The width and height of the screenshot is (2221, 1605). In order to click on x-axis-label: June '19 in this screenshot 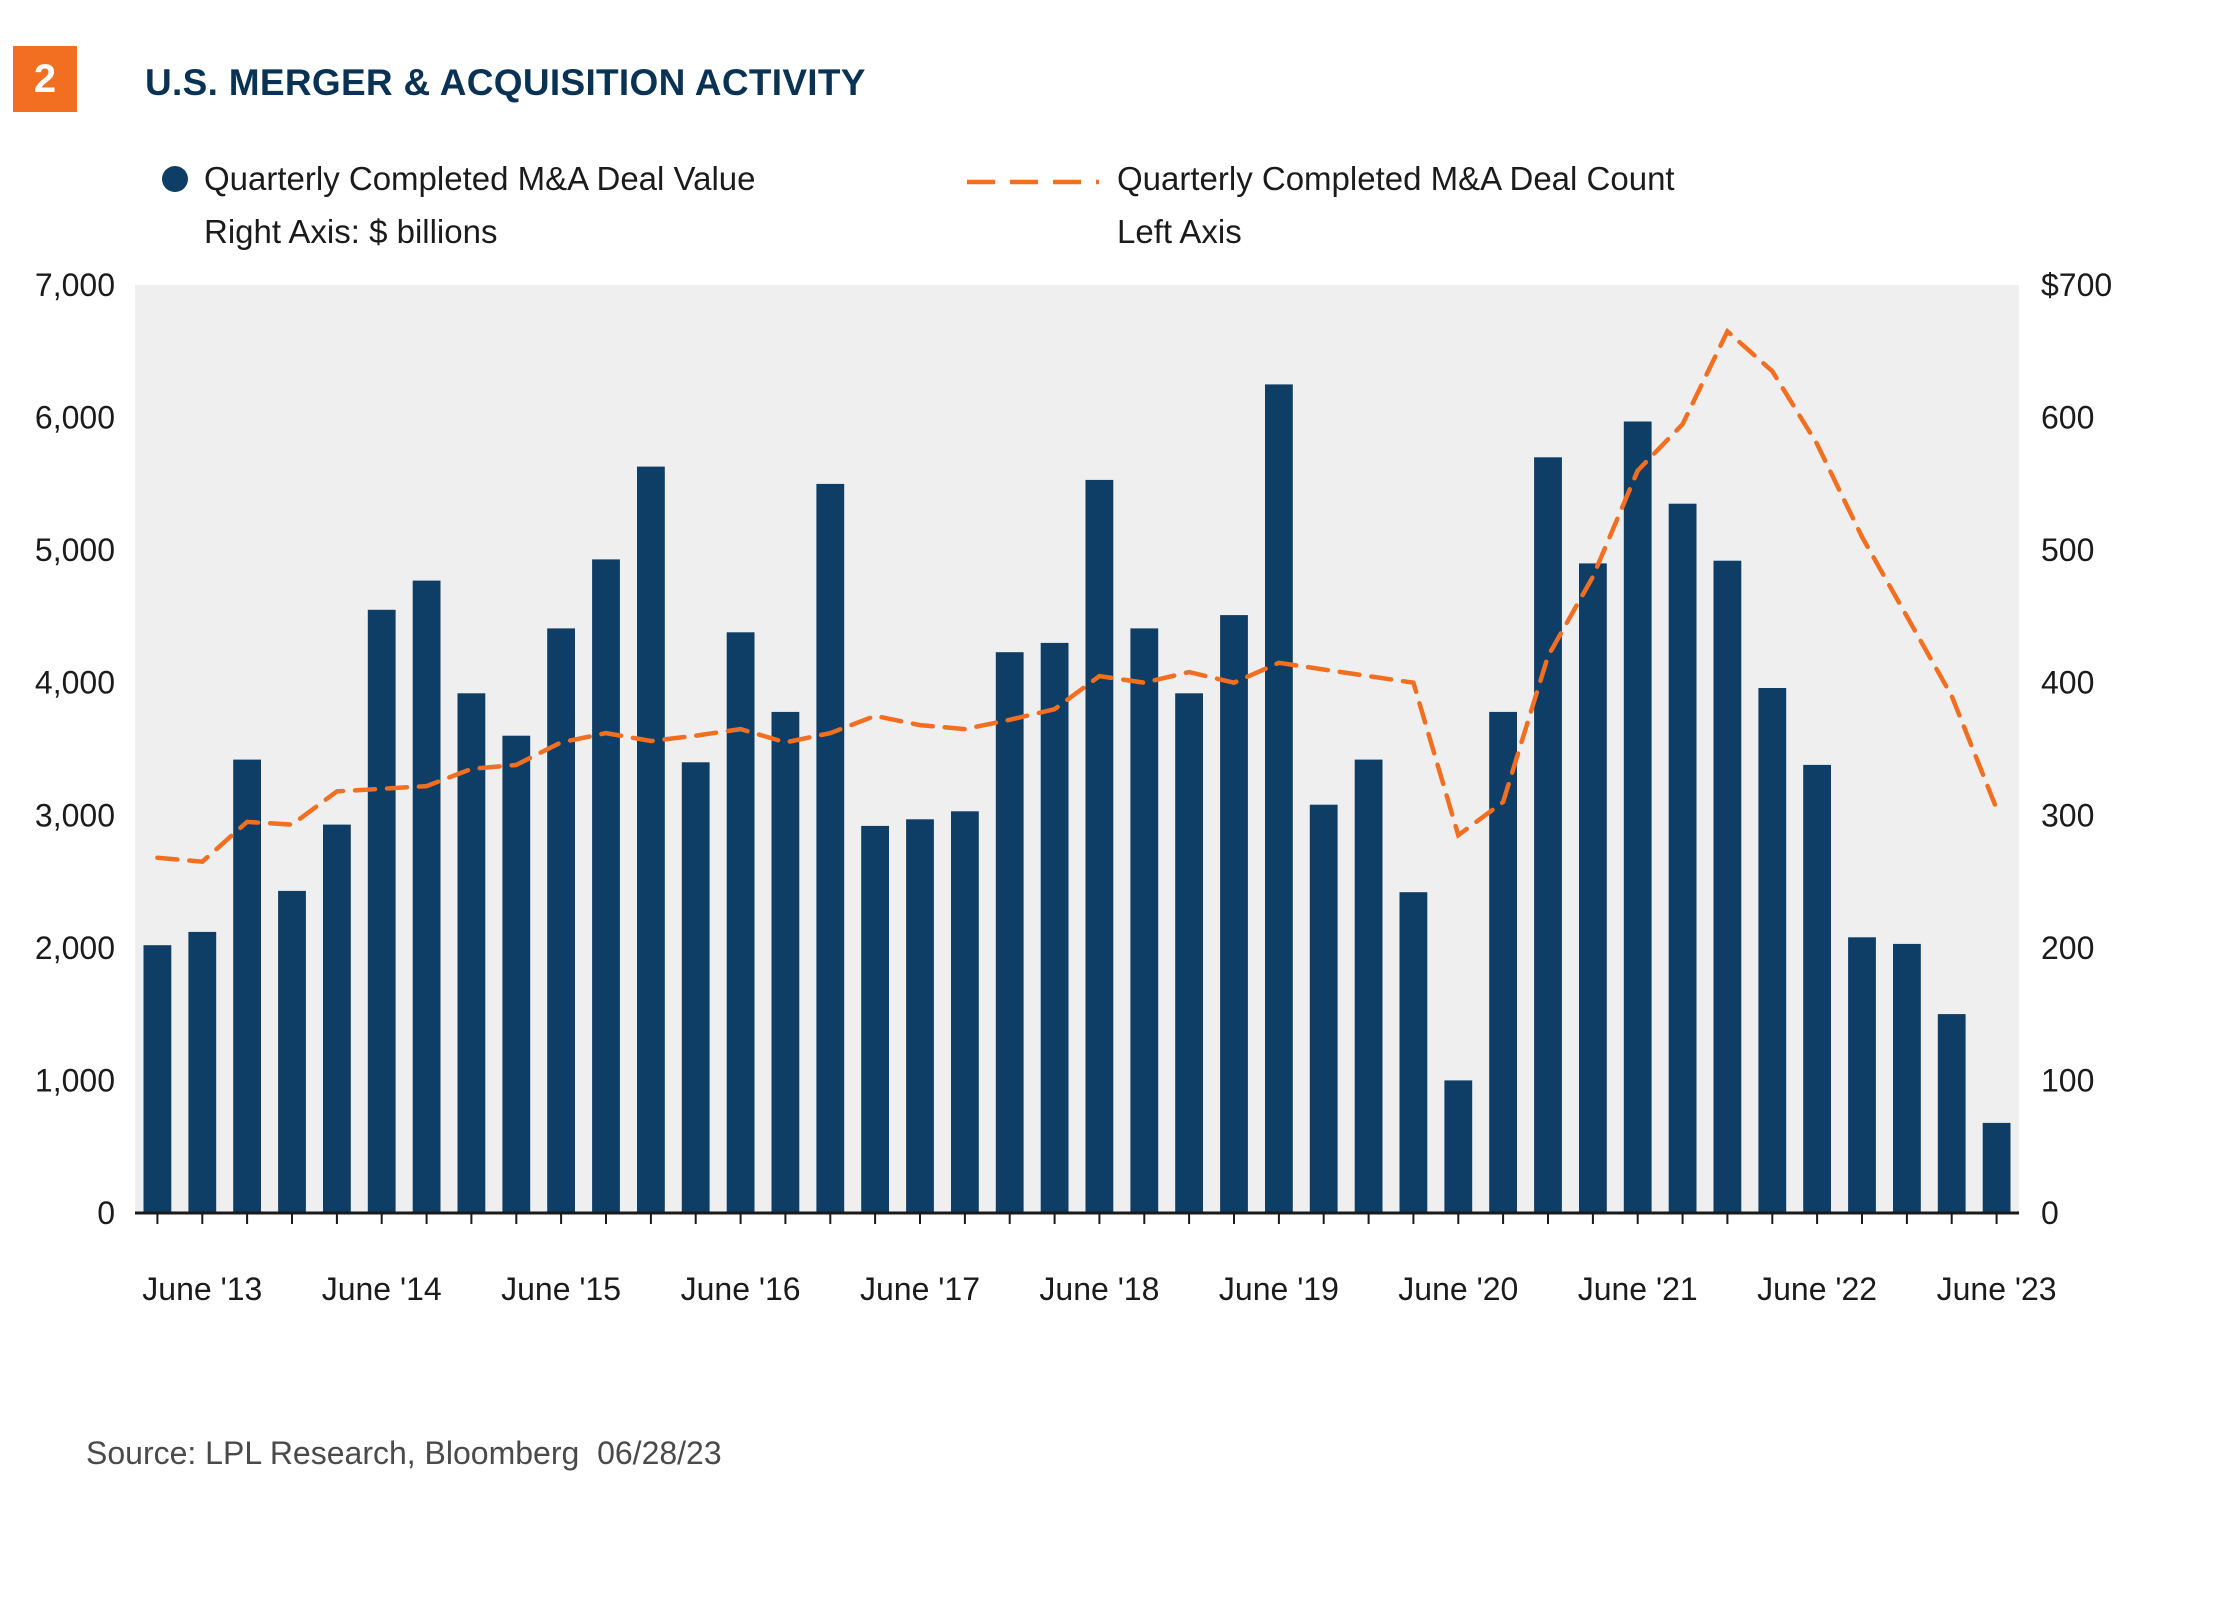, I will do `click(1279, 1289)`.